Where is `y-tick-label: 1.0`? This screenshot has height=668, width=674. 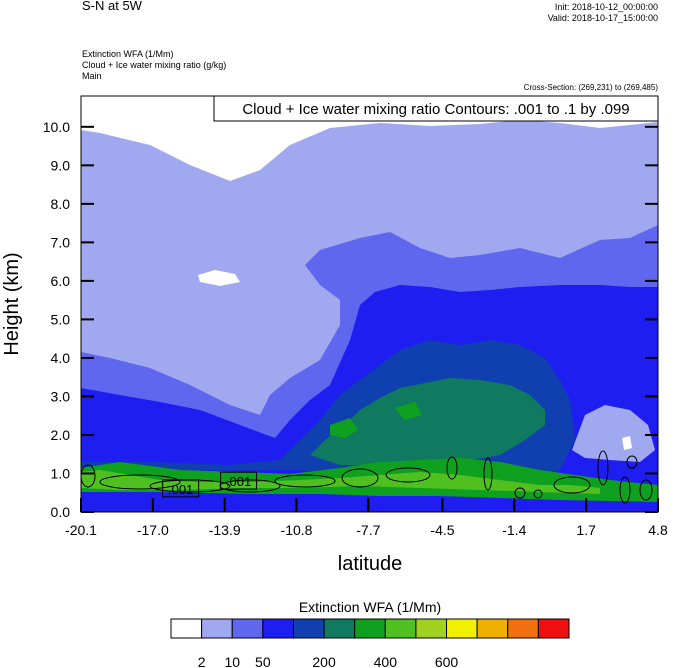
y-tick-label: 1.0 is located at coordinates (61, 473).